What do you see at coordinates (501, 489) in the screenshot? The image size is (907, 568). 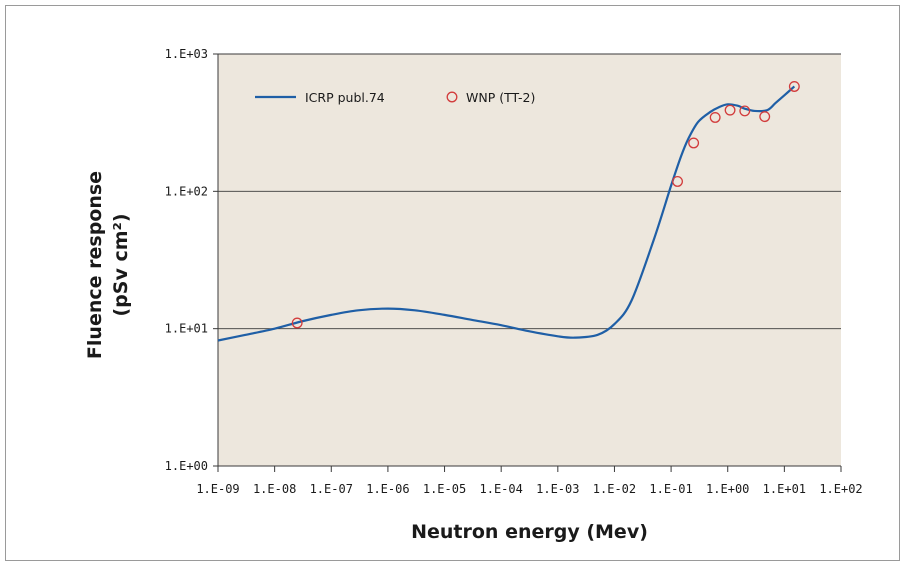 I see `x-tick-label: 1.E-04` at bounding box center [501, 489].